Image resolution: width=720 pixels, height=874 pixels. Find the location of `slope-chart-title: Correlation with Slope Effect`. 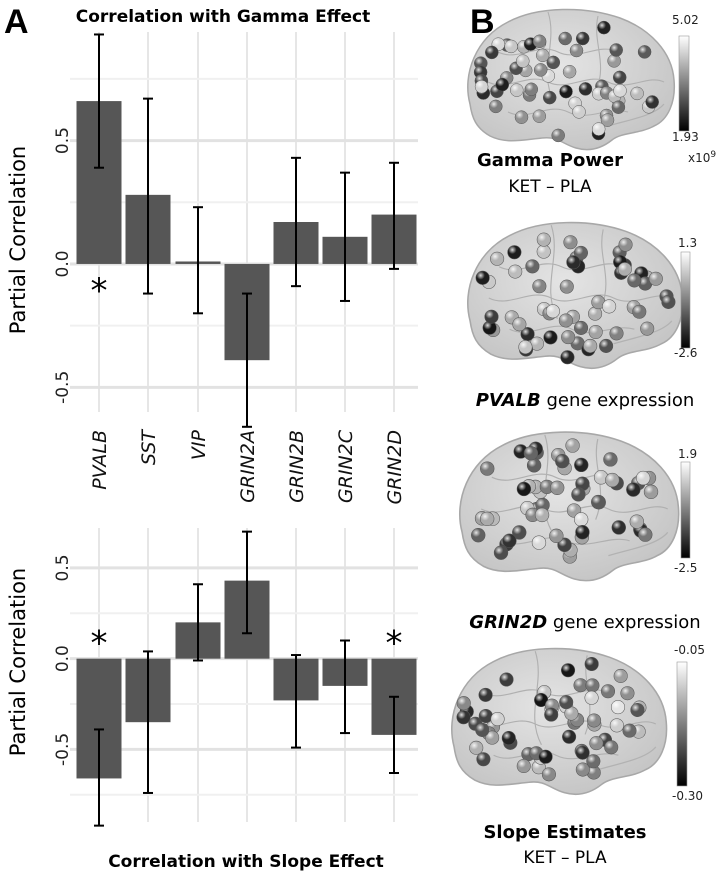

slope-chart-title: Correlation with Slope Effect is located at coordinates (246, 862).